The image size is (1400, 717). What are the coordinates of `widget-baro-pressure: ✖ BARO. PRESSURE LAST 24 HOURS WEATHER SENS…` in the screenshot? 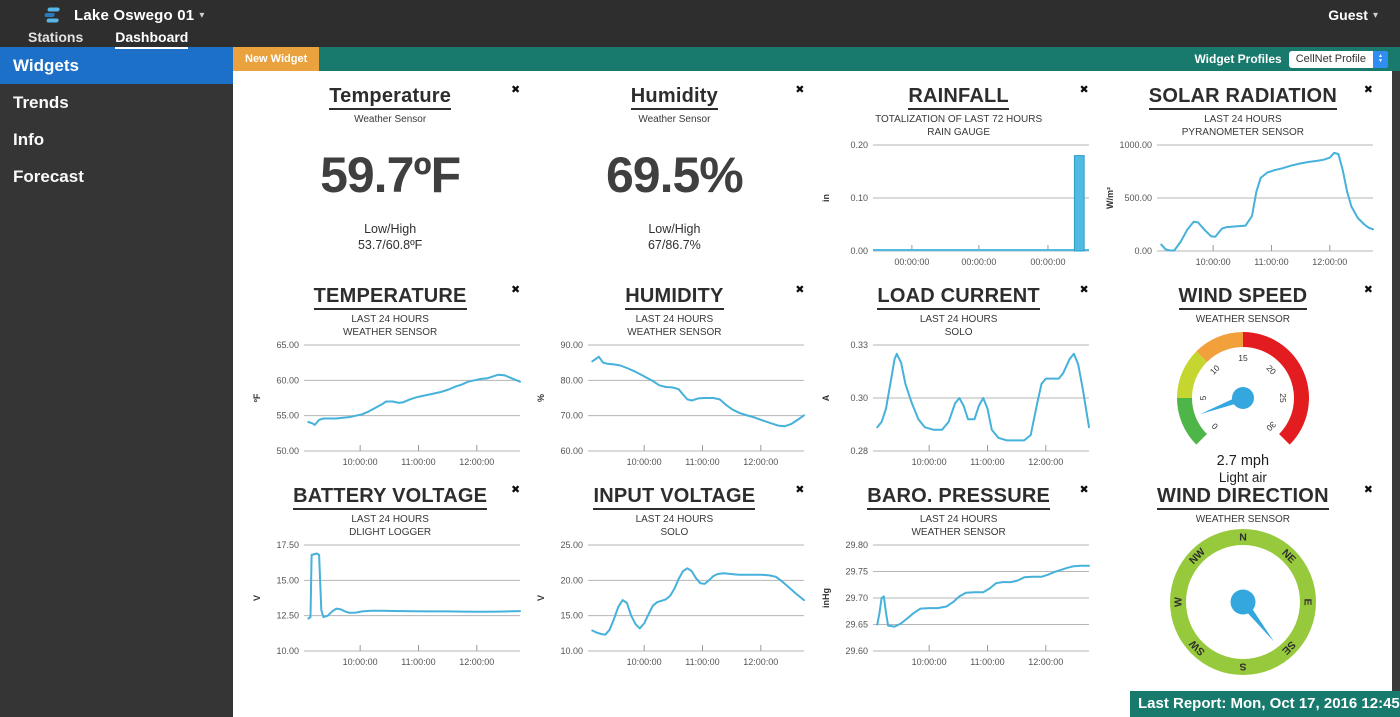 It's located at (959, 579).